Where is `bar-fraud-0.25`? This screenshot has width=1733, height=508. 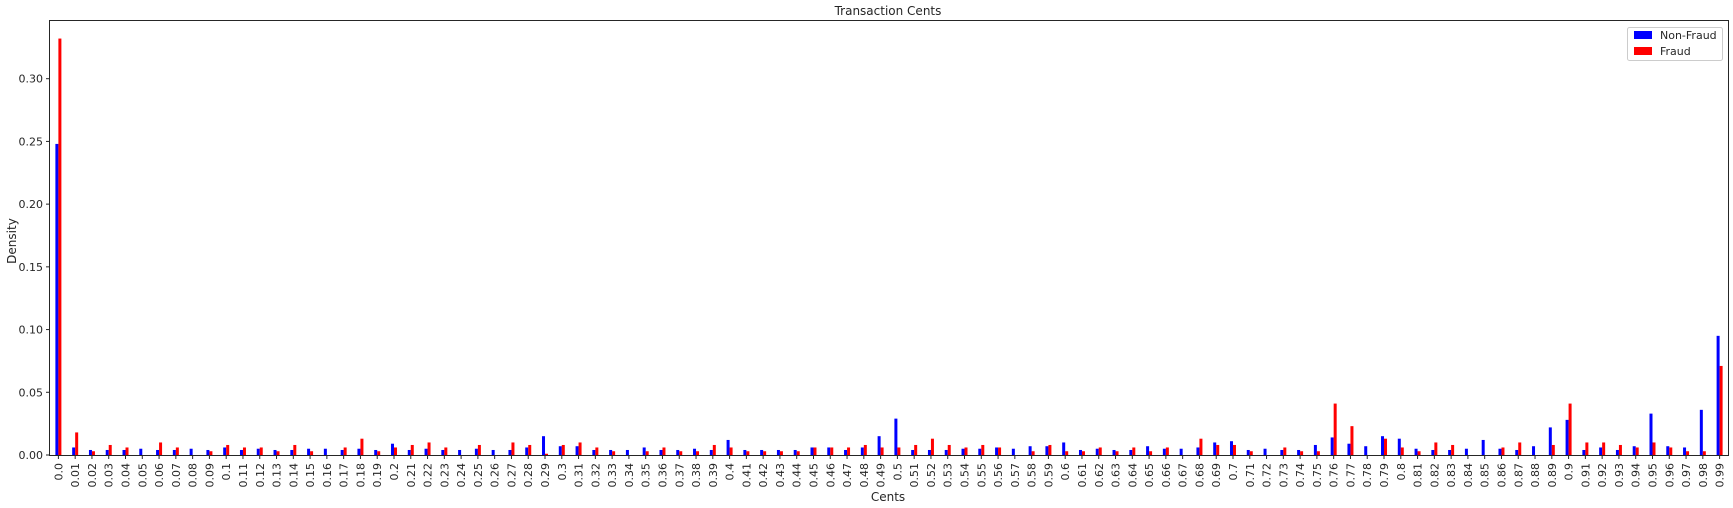
bar-fraud-0.25 is located at coordinates (479, 449).